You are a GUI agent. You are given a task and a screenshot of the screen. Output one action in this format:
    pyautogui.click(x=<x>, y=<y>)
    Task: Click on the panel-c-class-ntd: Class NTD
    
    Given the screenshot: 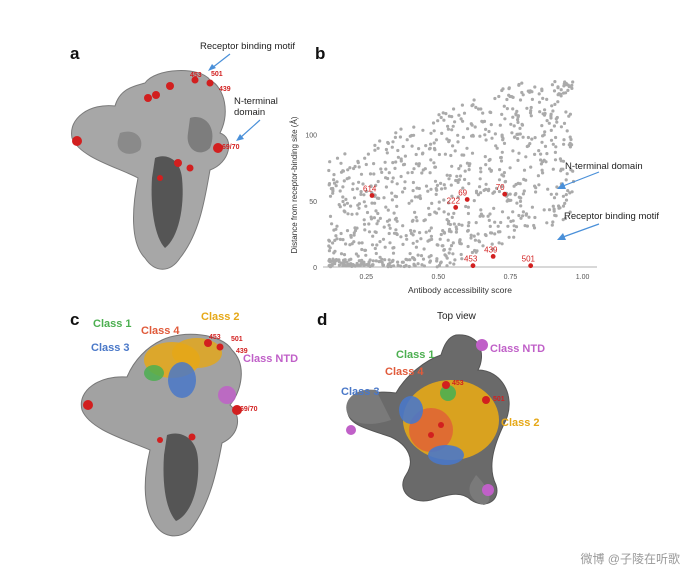 What is the action you would take?
    pyautogui.click(x=271, y=359)
    